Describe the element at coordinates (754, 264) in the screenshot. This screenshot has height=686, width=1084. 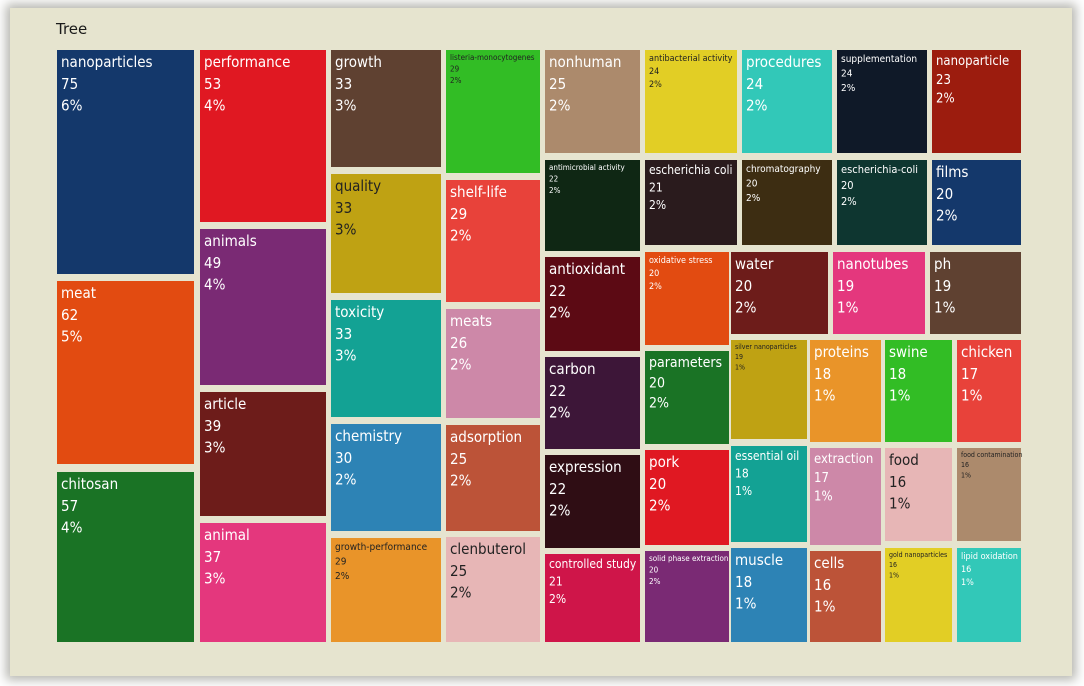
I see `cell-label: water` at that location.